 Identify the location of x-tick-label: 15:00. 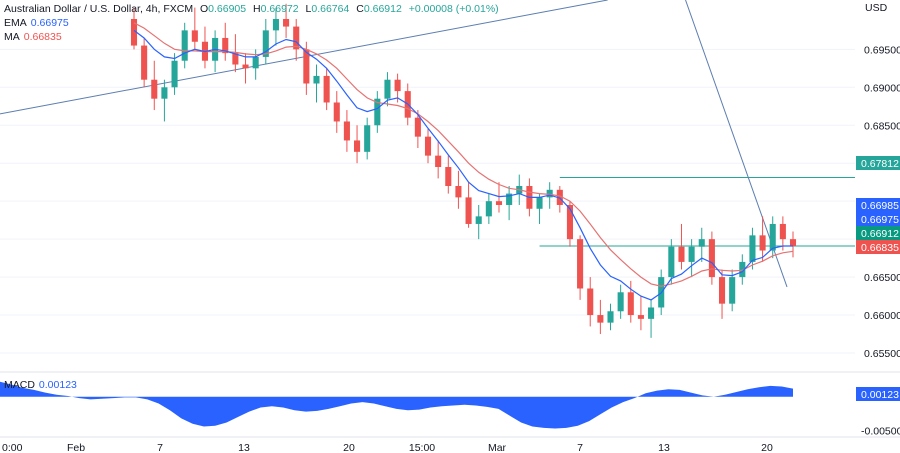
(422, 447).